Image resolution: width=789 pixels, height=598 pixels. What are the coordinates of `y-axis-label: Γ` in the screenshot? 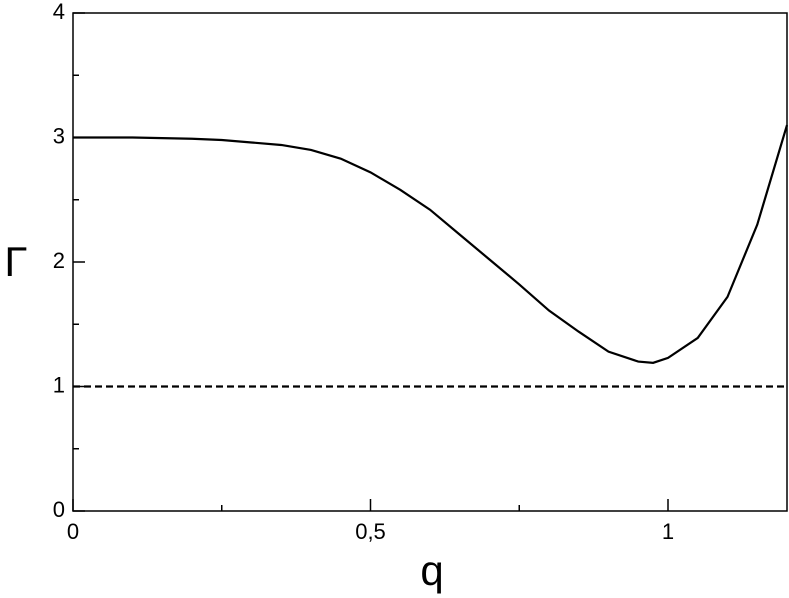 It's located at (15, 261).